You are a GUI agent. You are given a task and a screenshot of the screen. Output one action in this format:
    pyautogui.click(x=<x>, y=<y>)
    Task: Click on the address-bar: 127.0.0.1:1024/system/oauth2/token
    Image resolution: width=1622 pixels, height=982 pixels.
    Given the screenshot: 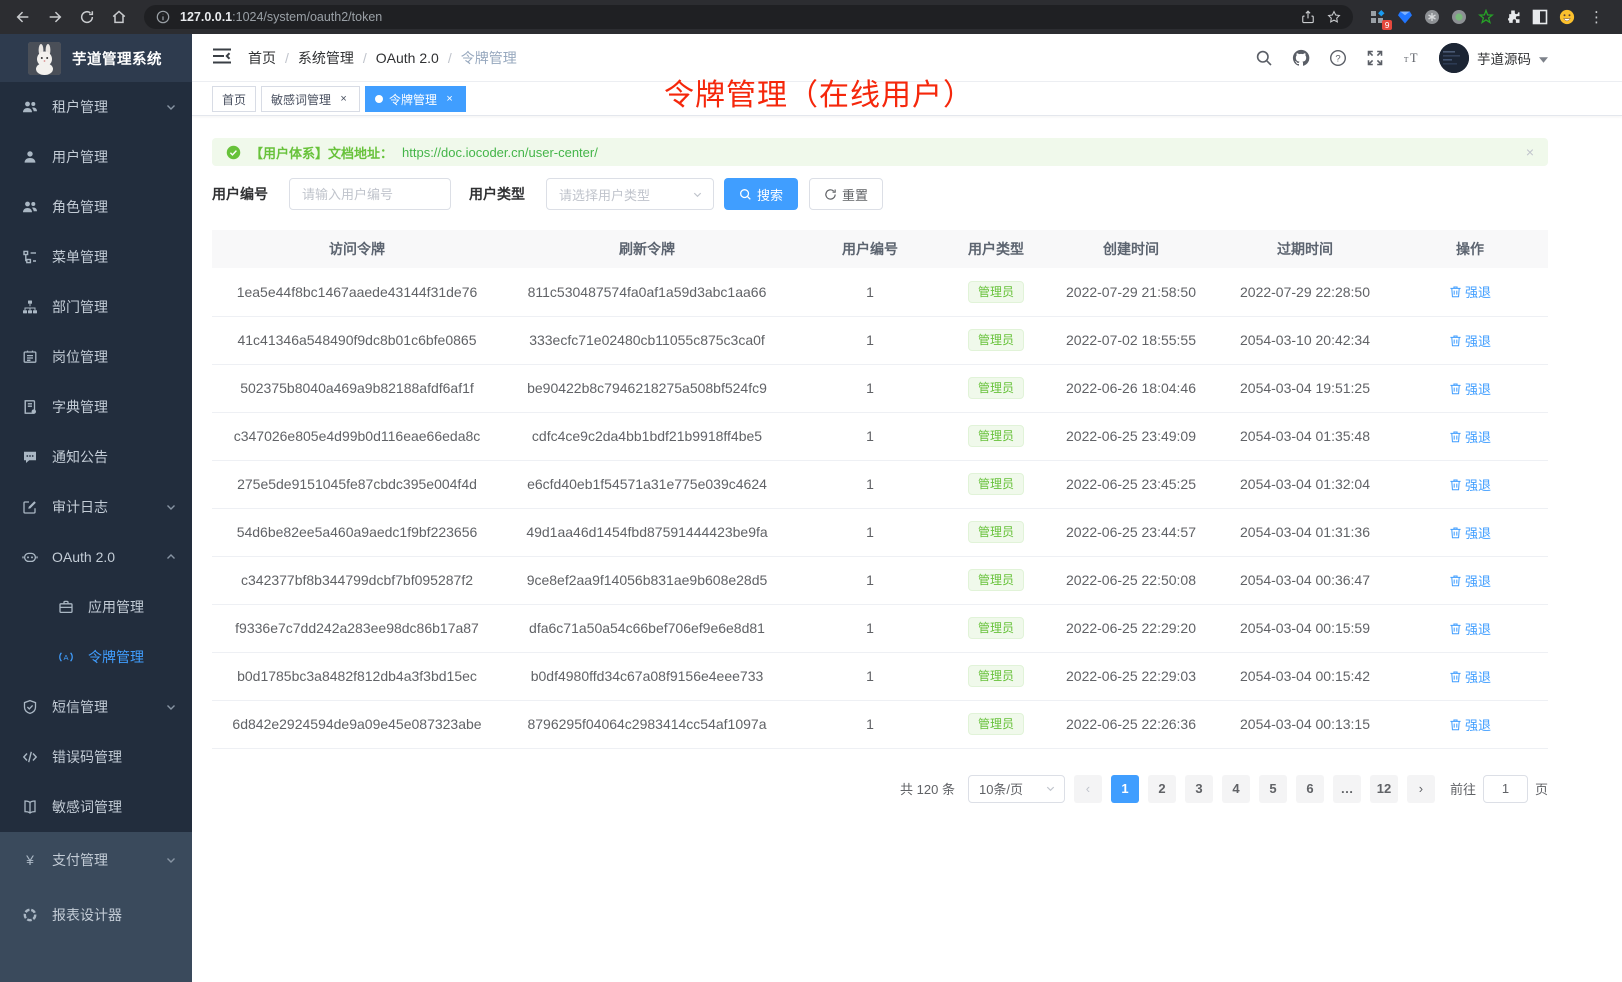 What is the action you would take?
    pyautogui.click(x=748, y=17)
    